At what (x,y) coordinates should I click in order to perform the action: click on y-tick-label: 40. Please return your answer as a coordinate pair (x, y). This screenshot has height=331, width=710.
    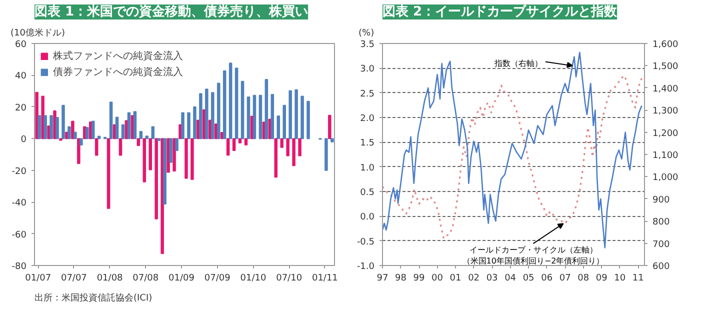
    Looking at the image, I should click on (21, 77).